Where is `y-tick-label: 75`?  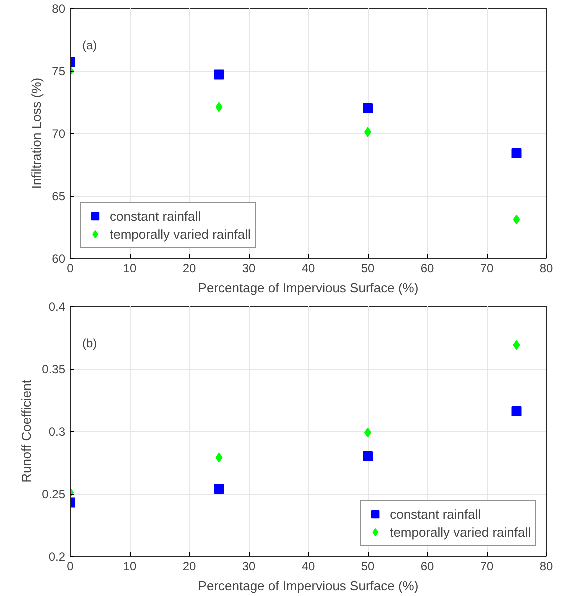 y-tick-label: 75 is located at coordinates (59, 71).